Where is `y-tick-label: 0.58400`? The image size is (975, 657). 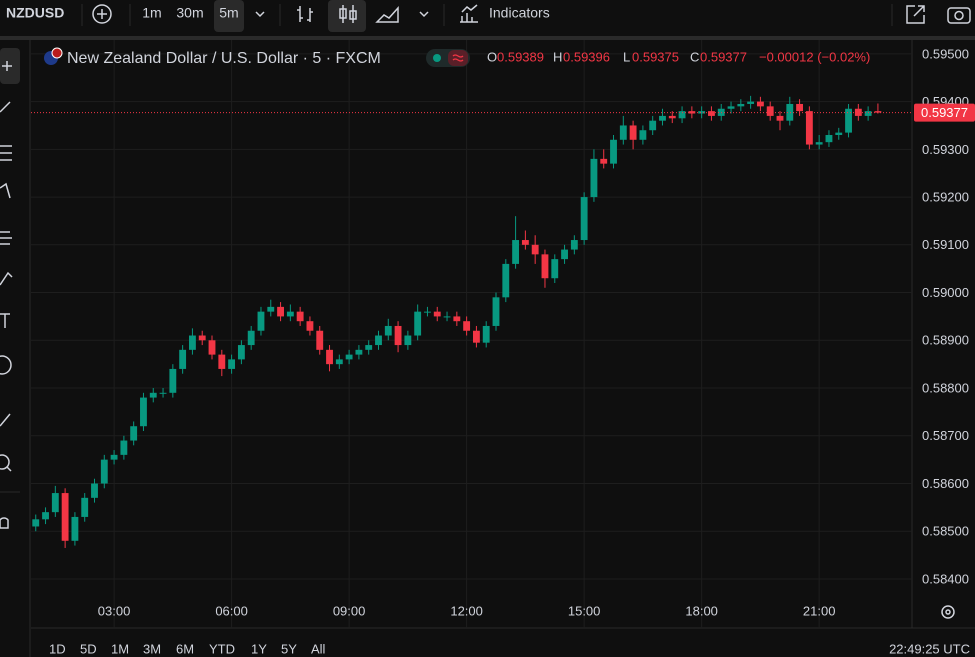 y-tick-label: 0.58400 is located at coordinates (945, 578).